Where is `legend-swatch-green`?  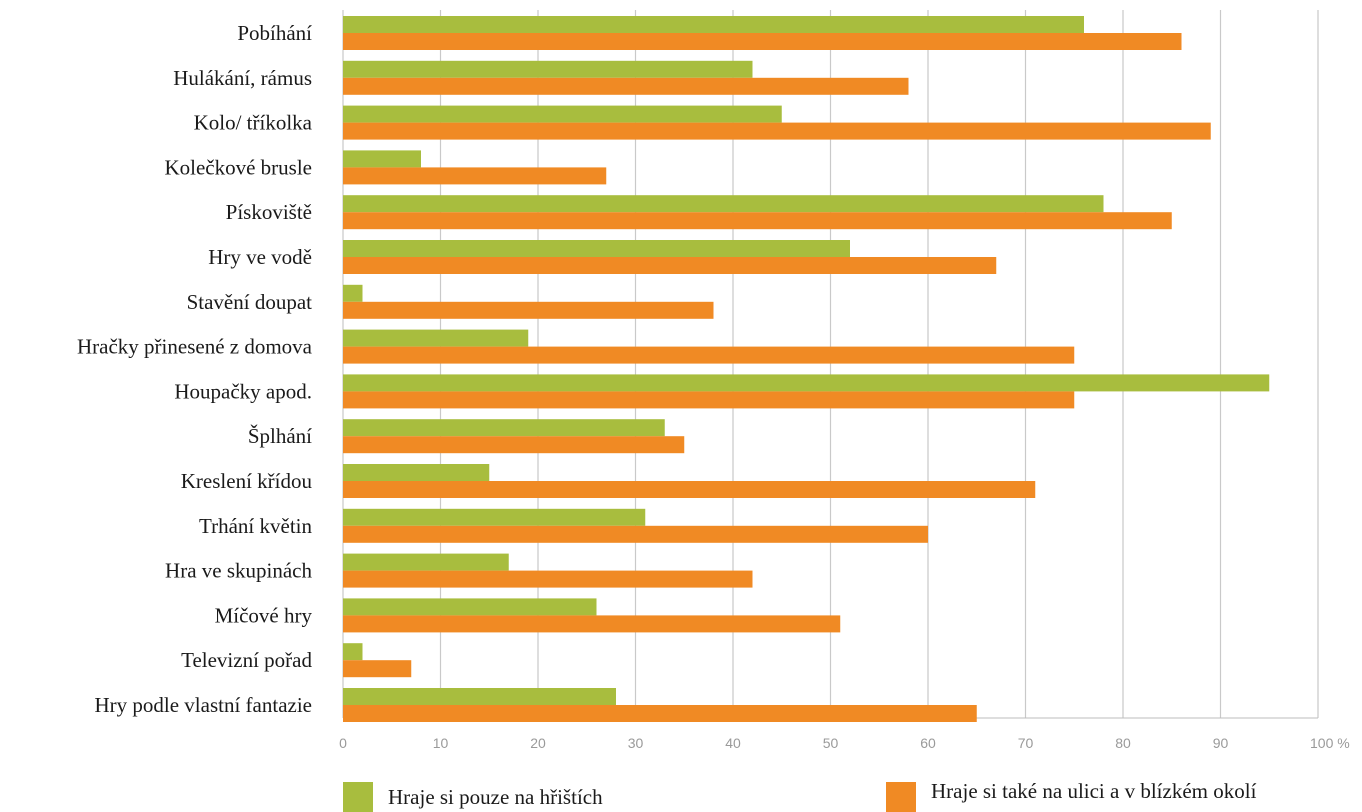
legend-swatch-green is located at coordinates (358, 797).